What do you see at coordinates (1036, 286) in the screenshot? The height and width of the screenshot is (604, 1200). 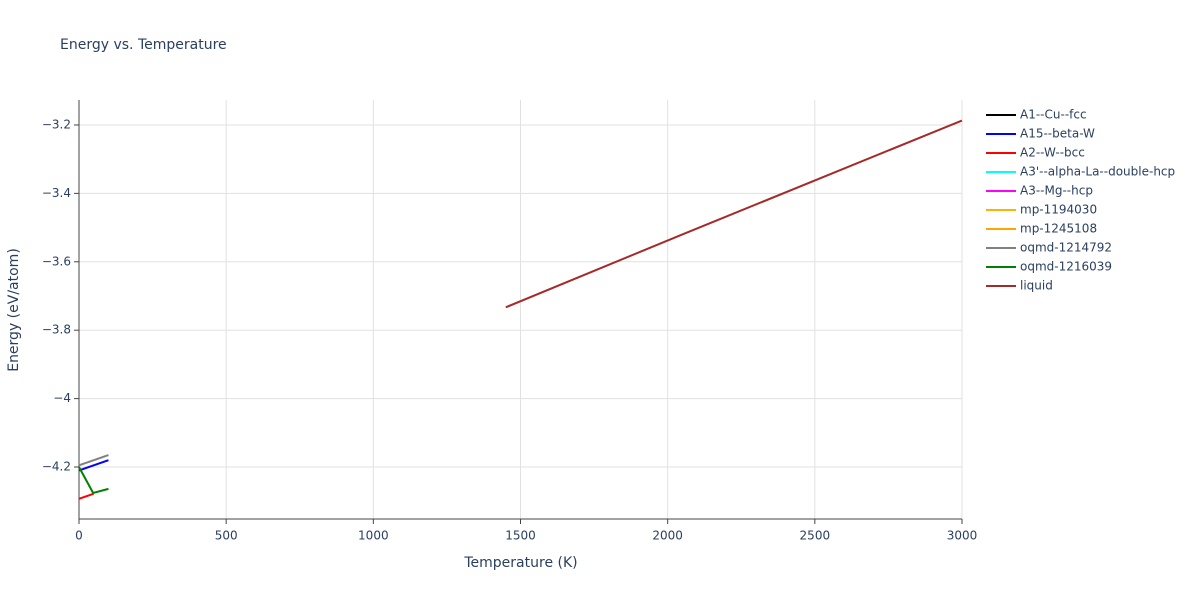 I see `legend-label: liquid` at bounding box center [1036, 286].